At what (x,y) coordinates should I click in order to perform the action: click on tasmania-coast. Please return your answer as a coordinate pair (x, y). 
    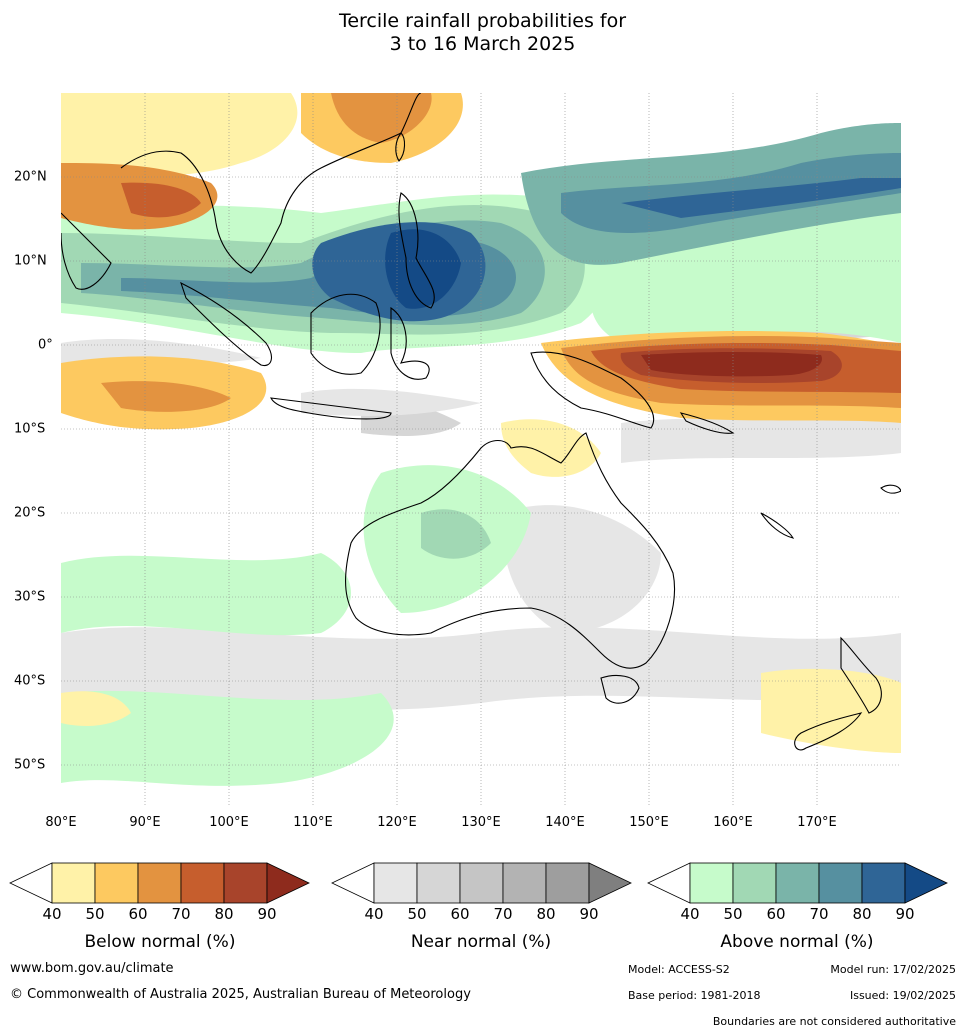
    Looking at the image, I should click on (620, 689).